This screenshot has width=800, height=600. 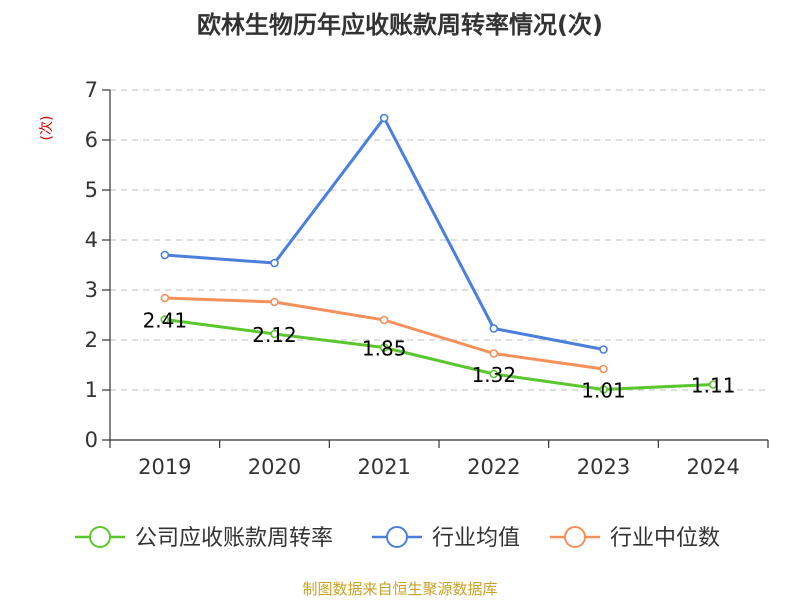 I want to click on data-labels: 2.41 2.12 1.85 1.32 1.01 1.11, so click(x=439, y=356).